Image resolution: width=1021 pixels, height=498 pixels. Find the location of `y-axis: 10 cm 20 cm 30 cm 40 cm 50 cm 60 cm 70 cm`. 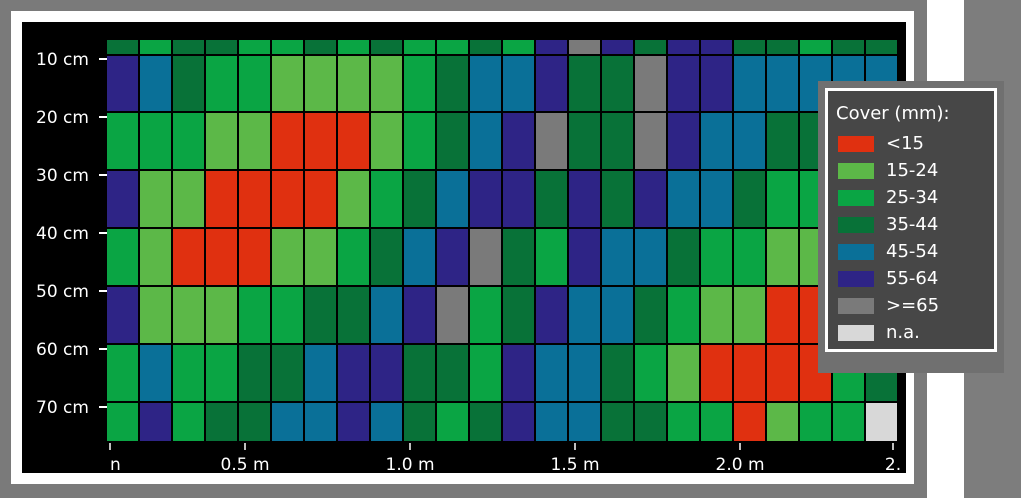

y-axis: 10 cm 20 cm 30 cm 40 cm 50 cm 60 cm 70 cm is located at coordinates (71, 234).